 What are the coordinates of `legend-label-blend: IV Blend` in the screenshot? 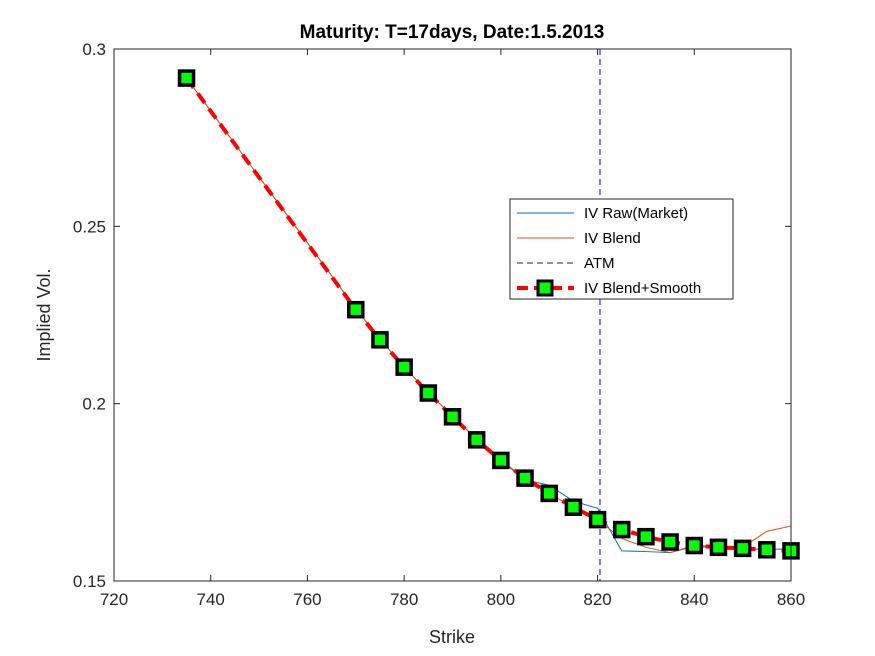 It's located at (612, 238).